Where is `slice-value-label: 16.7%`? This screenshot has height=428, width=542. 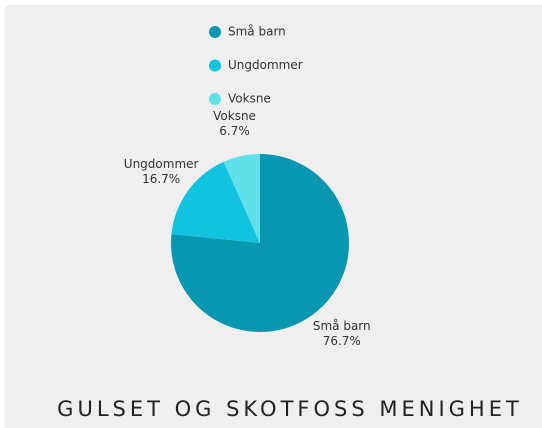
slice-value-label: 16.7% is located at coordinates (161, 179).